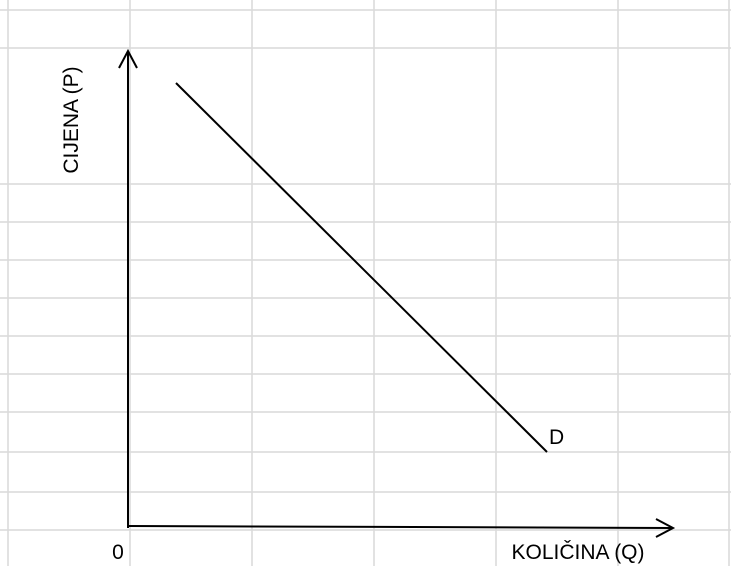  I want to click on x-axis, so click(400, 527).